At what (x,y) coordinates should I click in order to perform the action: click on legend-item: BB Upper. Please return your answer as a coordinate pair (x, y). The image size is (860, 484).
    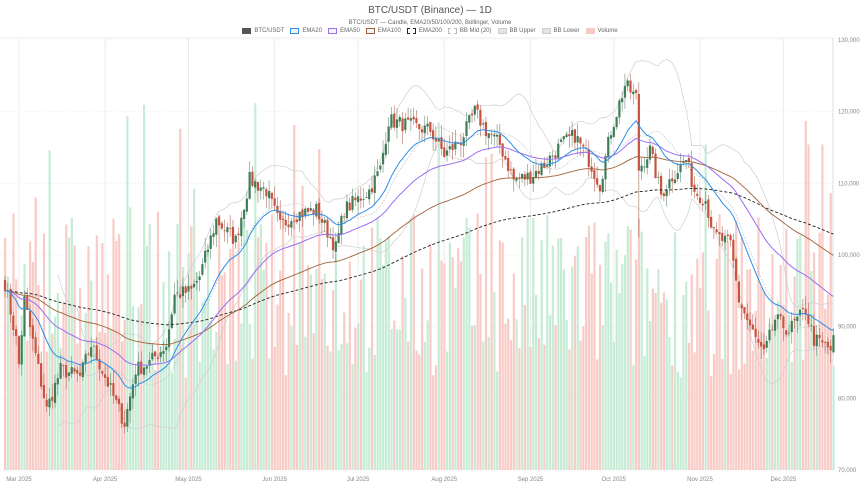
    Looking at the image, I should click on (516, 31).